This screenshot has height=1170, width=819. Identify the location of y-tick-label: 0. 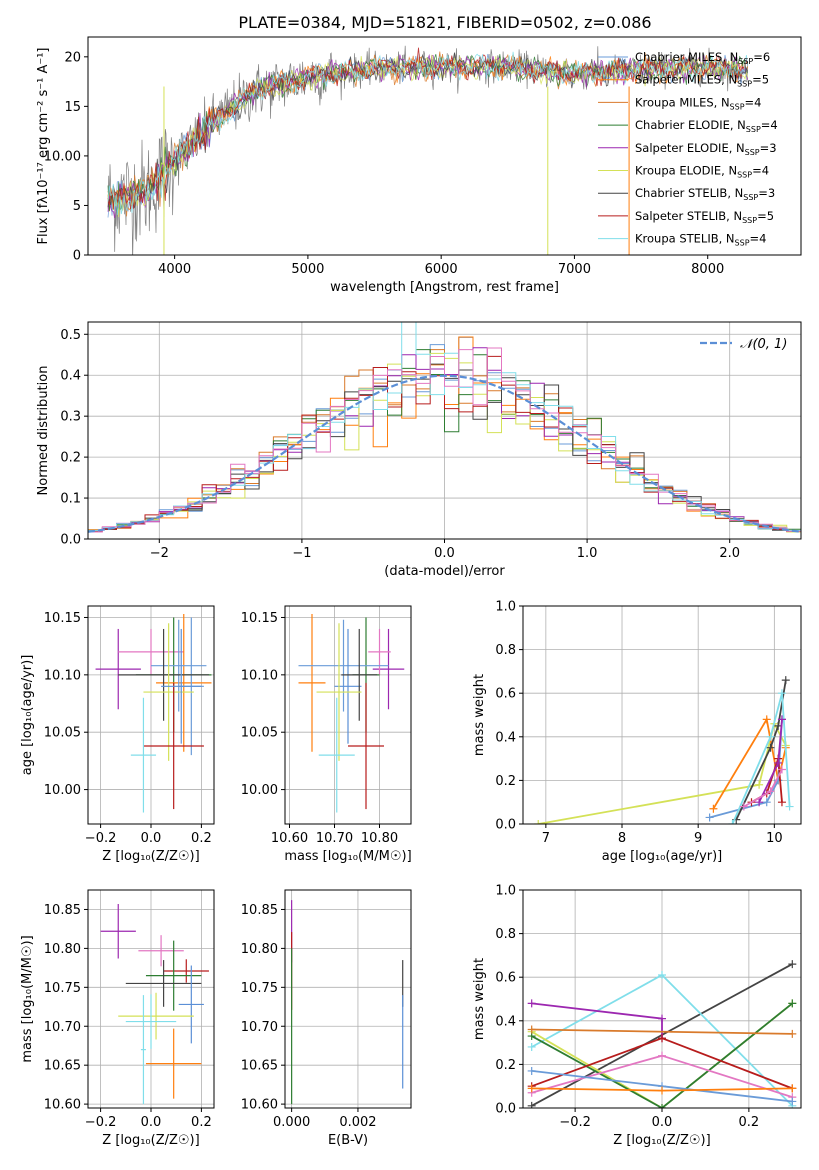
(77, 256).